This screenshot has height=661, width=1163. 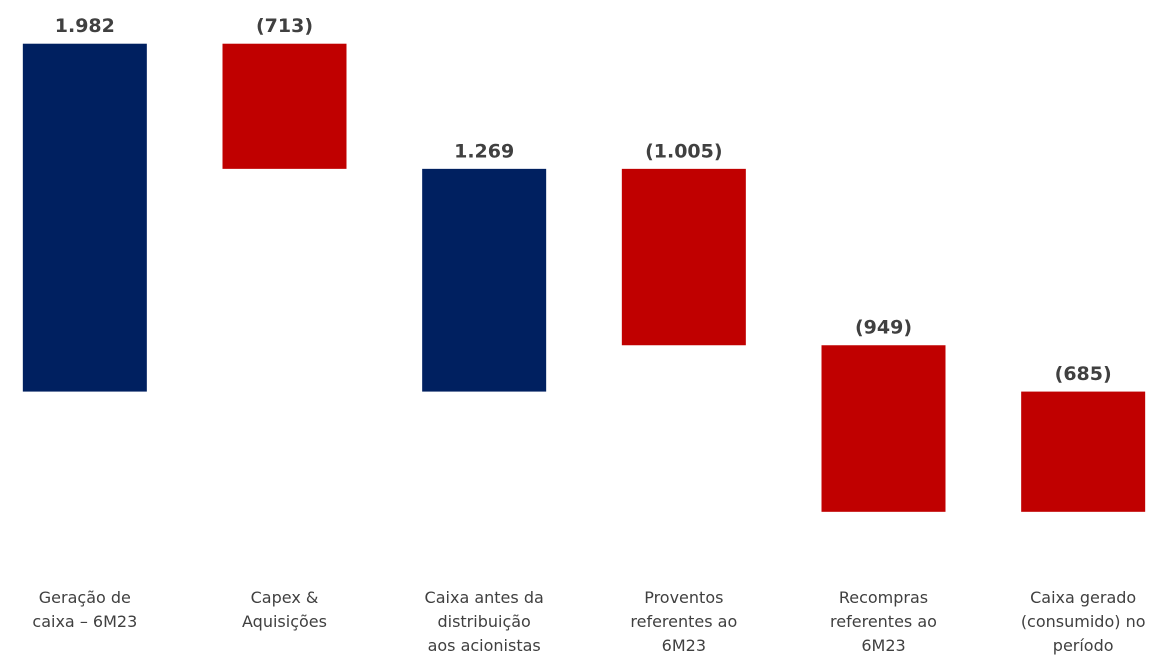 I want to click on value-label: 1.982, so click(x=85, y=26).